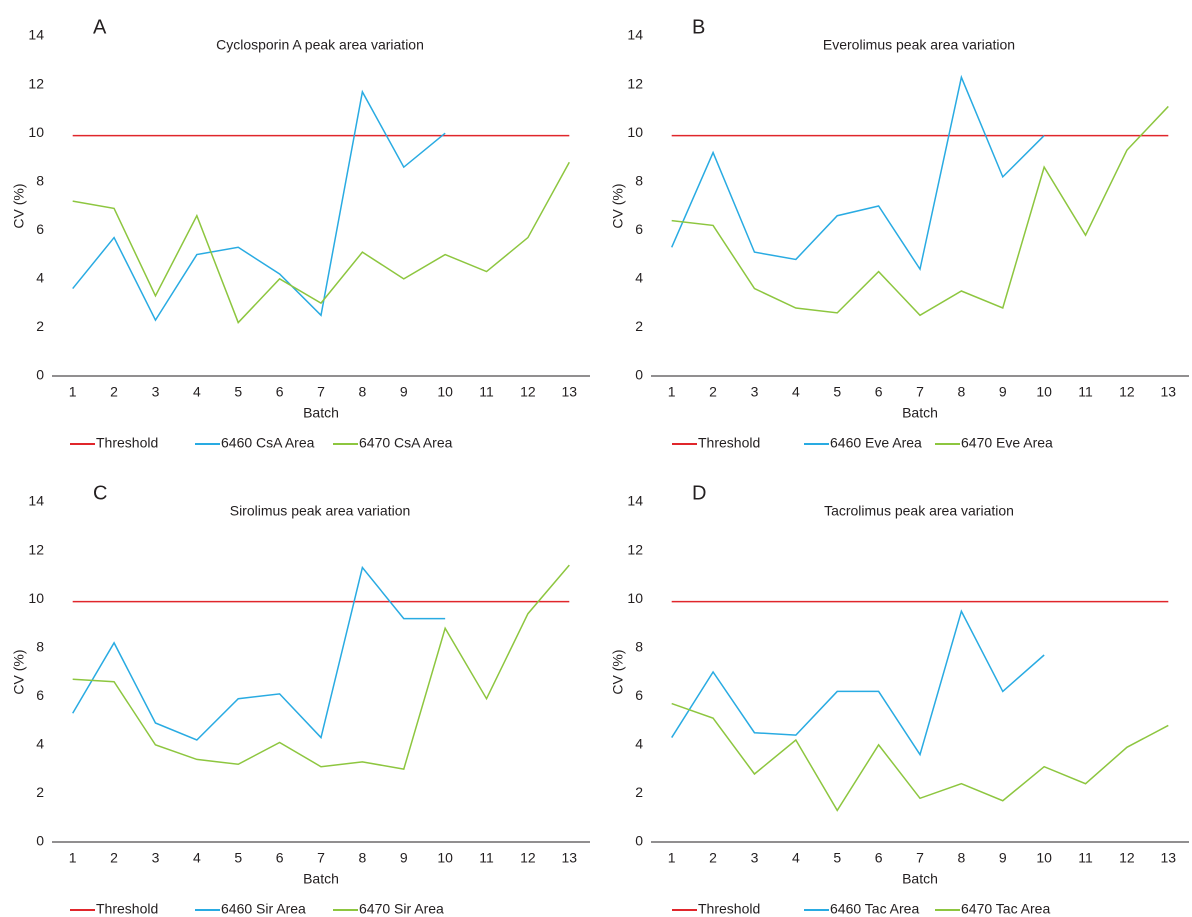 The height and width of the screenshot is (917, 1192). I want to click on legend-label: 6470 Eve Area, so click(1007, 443).